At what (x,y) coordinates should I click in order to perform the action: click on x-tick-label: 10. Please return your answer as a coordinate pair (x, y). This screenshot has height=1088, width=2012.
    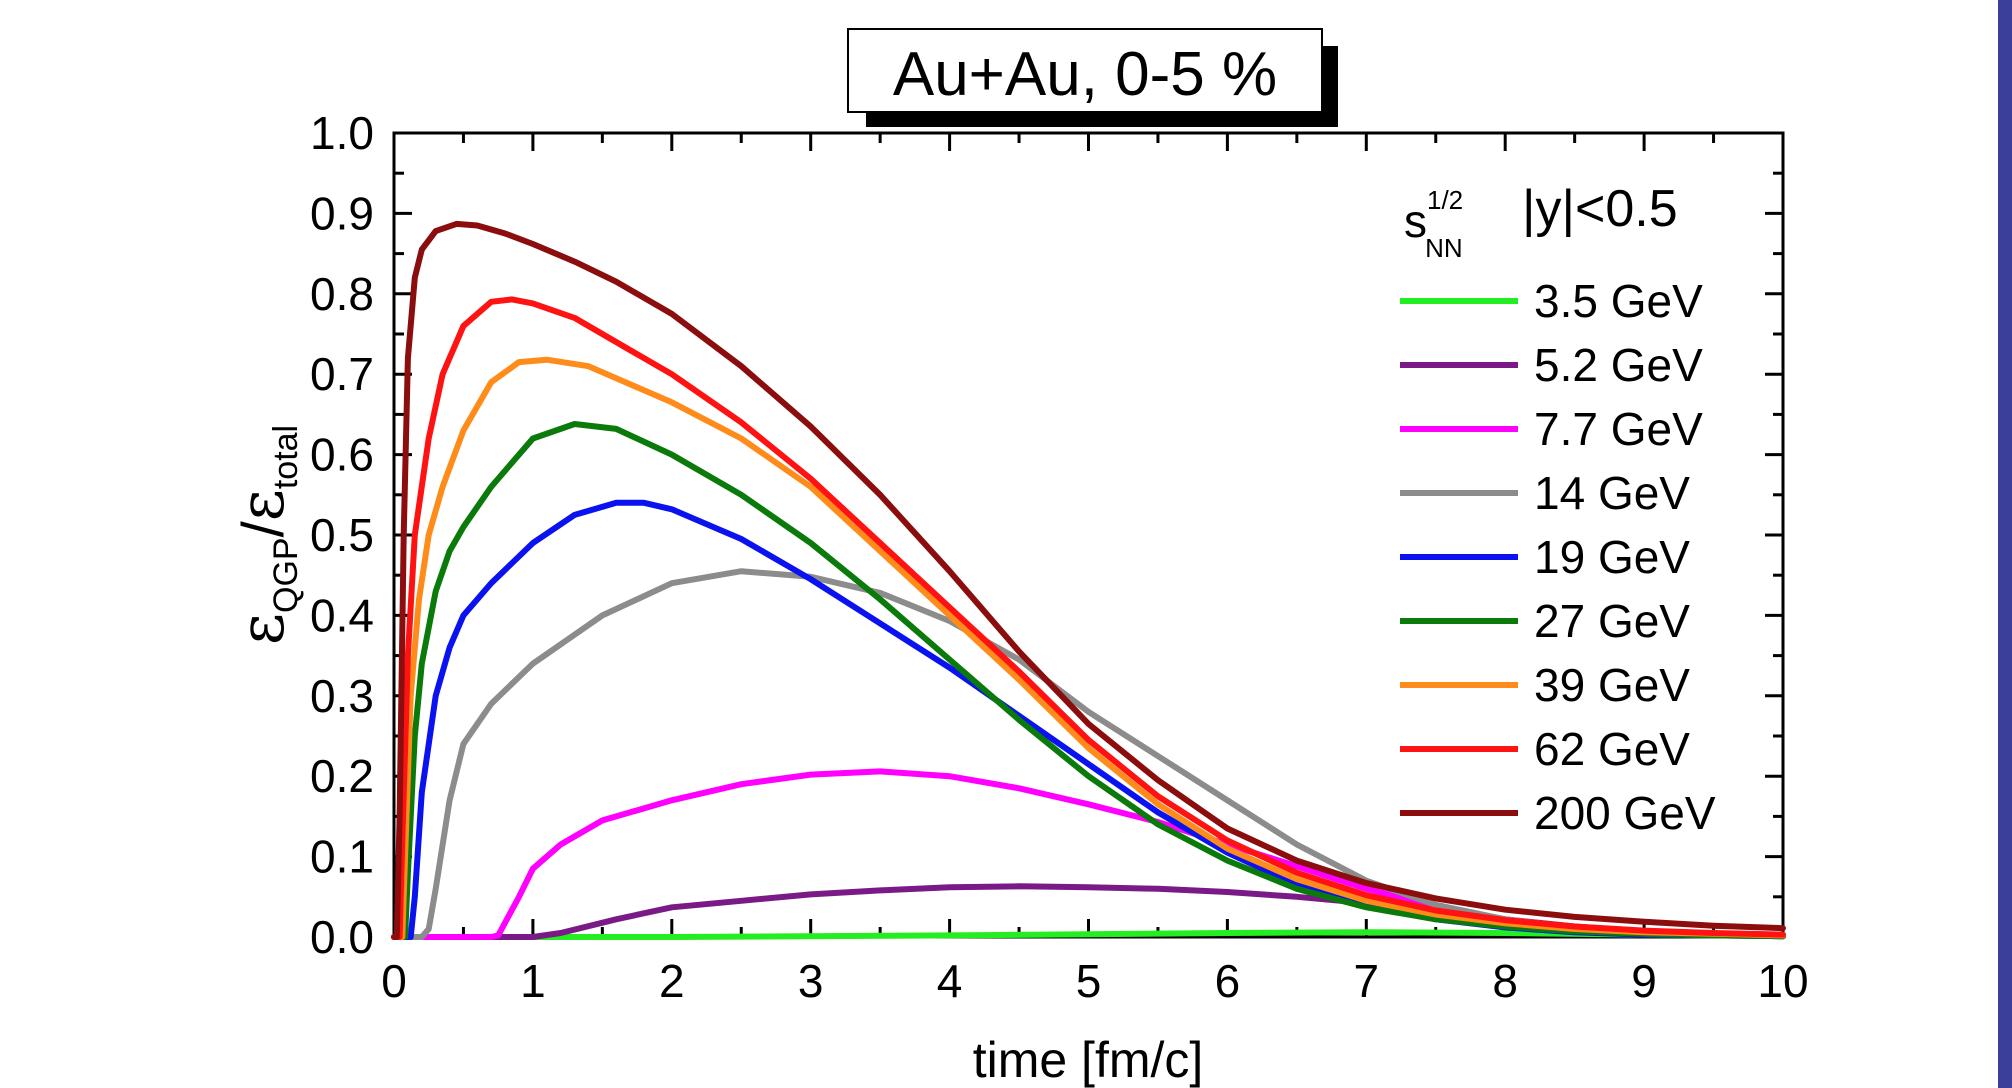
    Looking at the image, I should click on (1782, 981).